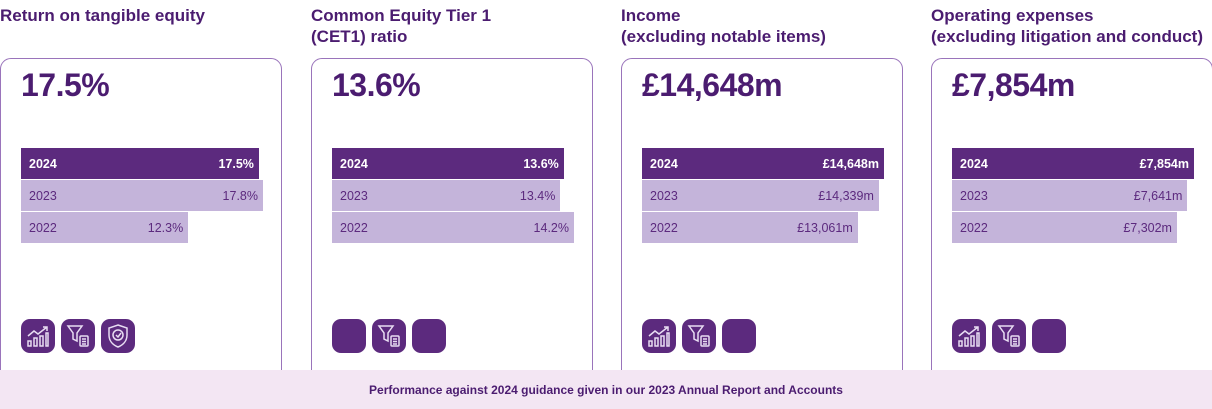  Describe the element at coordinates (763, 163) in the screenshot. I see `bar-2024: 2024 £14,648m` at that location.